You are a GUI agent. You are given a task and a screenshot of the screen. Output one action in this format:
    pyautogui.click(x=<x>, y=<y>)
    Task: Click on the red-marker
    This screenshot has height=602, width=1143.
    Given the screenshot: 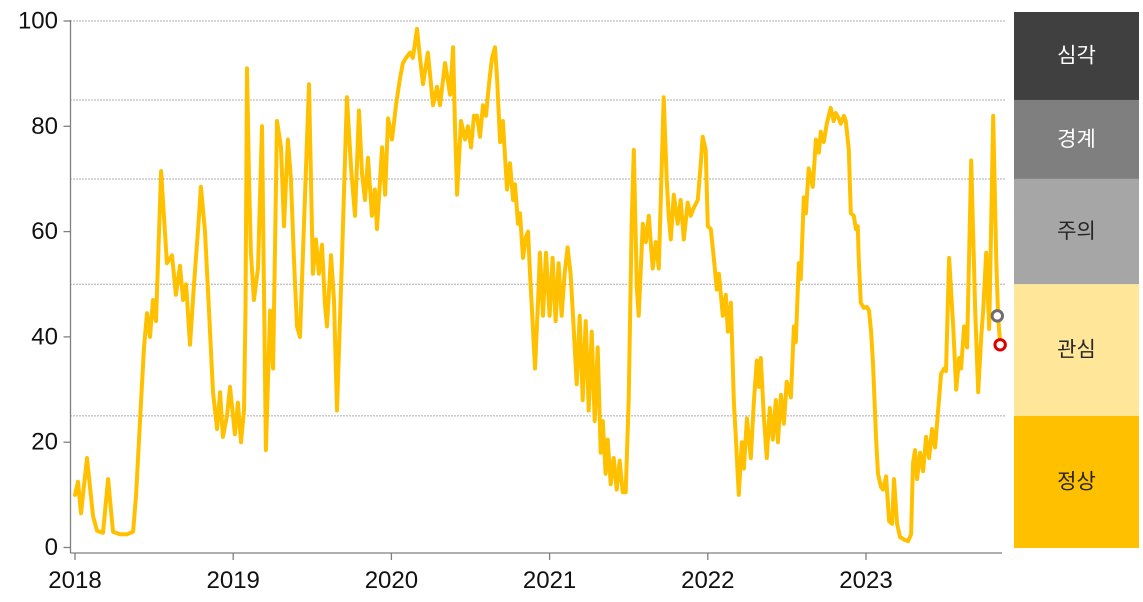 What is the action you would take?
    pyautogui.click(x=1000, y=345)
    